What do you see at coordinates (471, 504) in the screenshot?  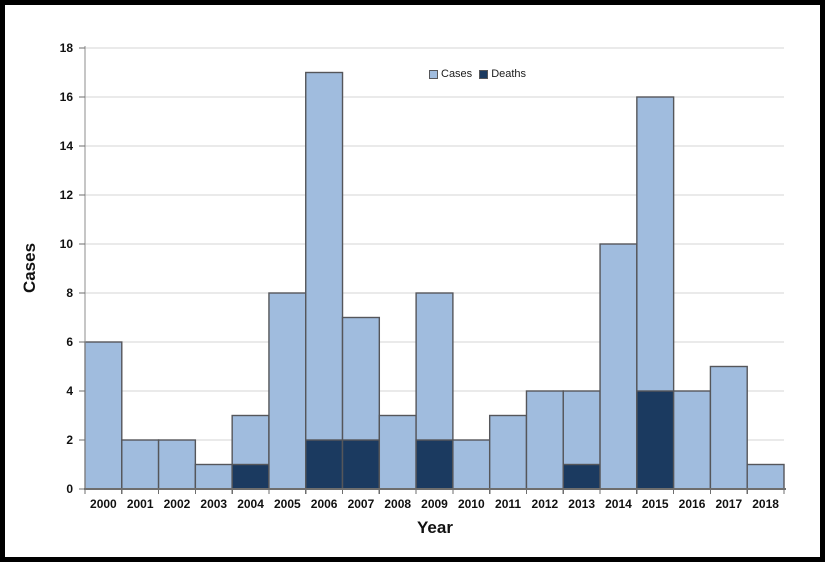 I see `x-tick-label-2010: 2010` at bounding box center [471, 504].